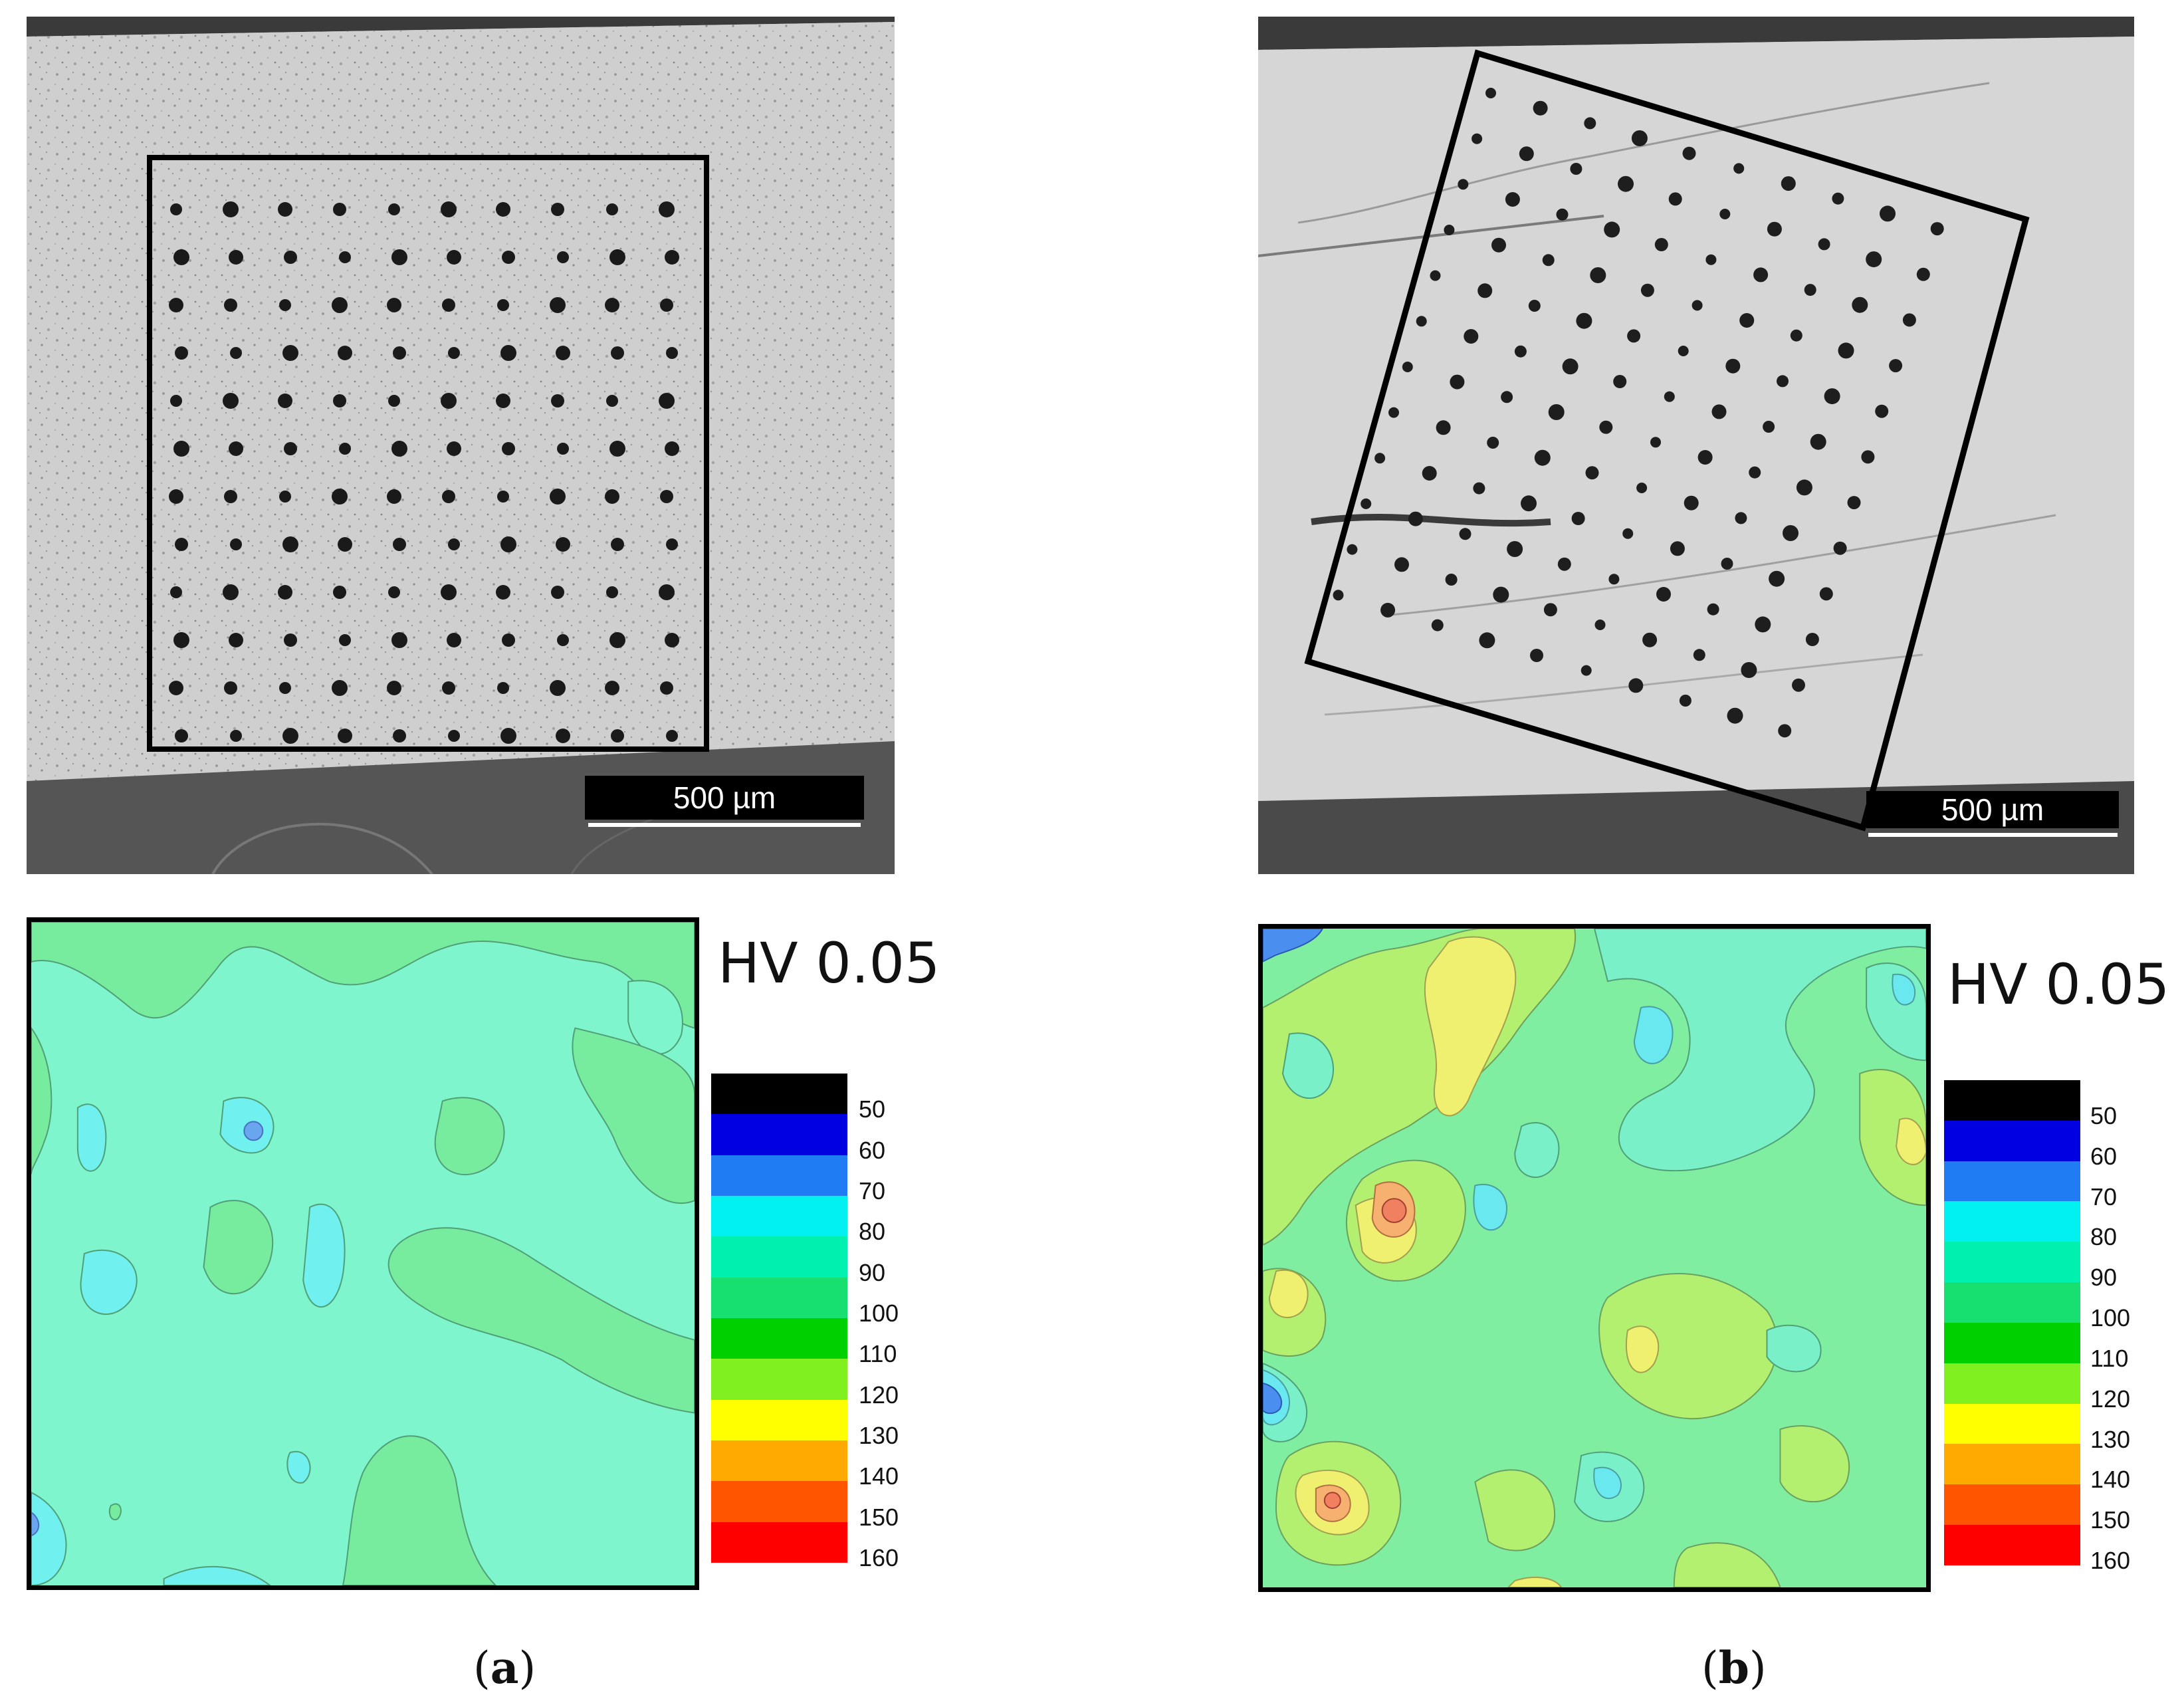  I want to click on scale-bar-label-a: 500 µm, so click(724, 798).